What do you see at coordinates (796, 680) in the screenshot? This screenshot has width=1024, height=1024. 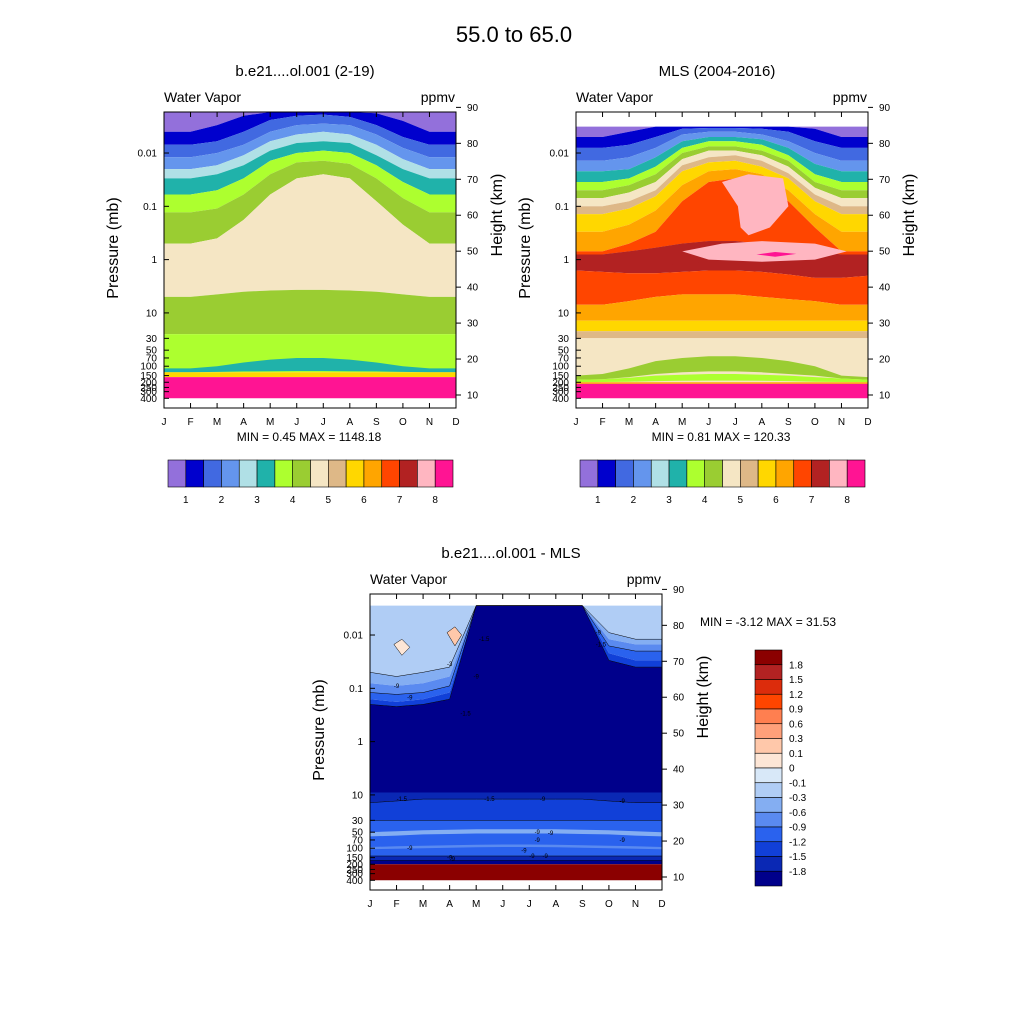 I see `colorbar-label: 1.5` at bounding box center [796, 680].